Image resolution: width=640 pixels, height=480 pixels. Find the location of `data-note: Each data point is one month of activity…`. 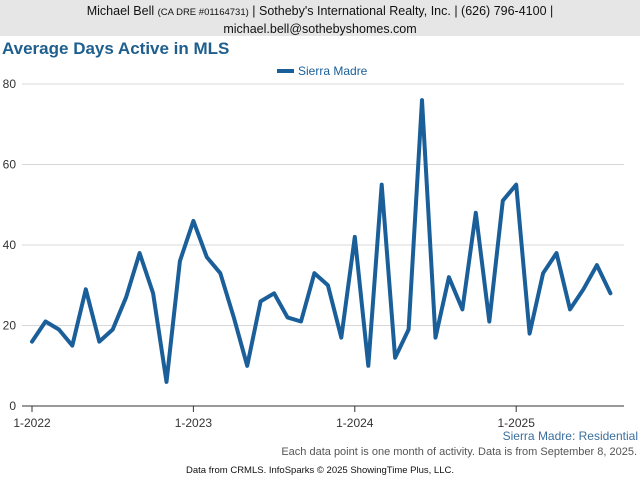

data-note: Each data point is one month of activity… is located at coordinates (459, 452).